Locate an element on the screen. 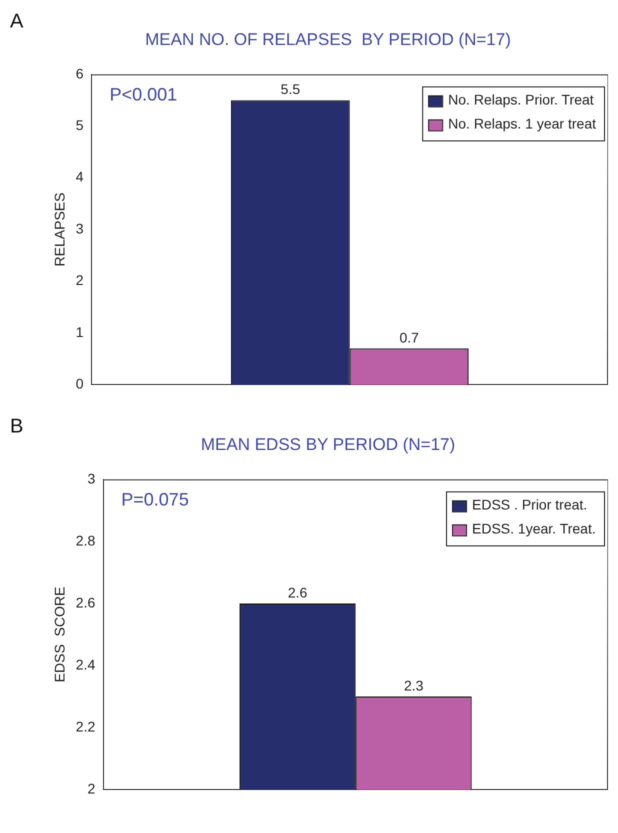 The width and height of the screenshot is (618, 833). chart-title: MEAN EDSS BY PERIOD (N=17) is located at coordinates (328, 444).